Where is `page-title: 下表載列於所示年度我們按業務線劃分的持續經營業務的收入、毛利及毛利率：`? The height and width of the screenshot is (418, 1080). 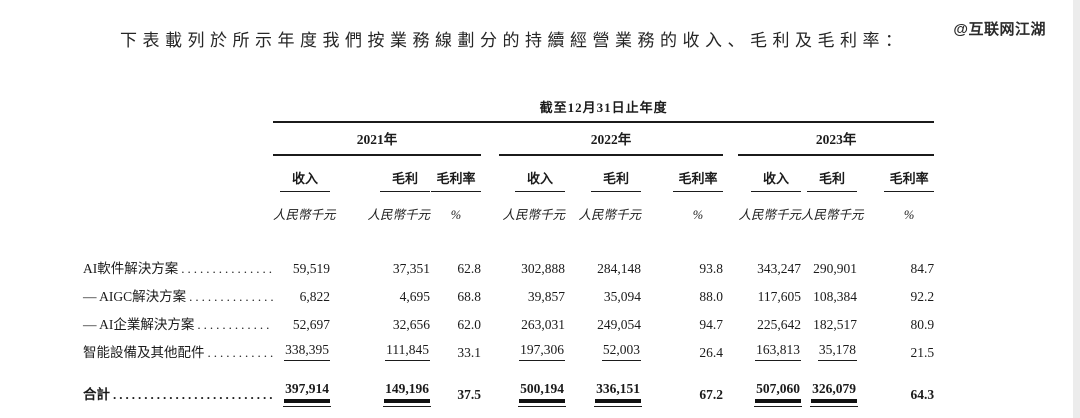 page-title: 下表載列於所示年度我們按業務線劃分的持續經營業務的收入、毛利及毛利率： is located at coordinates (514, 40).